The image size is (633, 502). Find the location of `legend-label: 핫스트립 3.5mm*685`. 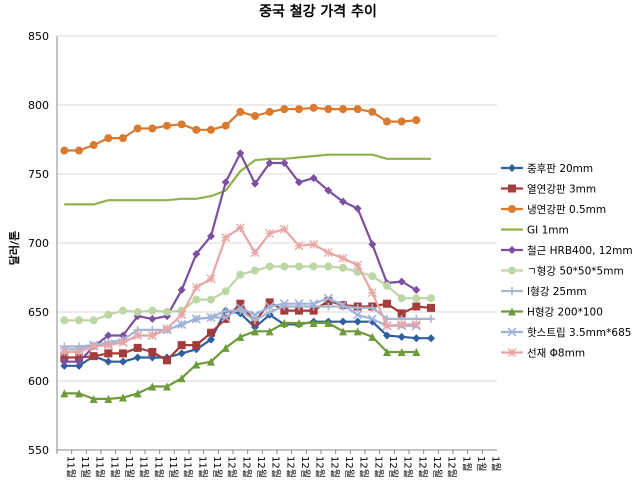

legend-label: 핫스트립 3.5mm*685 is located at coordinates (579, 332).